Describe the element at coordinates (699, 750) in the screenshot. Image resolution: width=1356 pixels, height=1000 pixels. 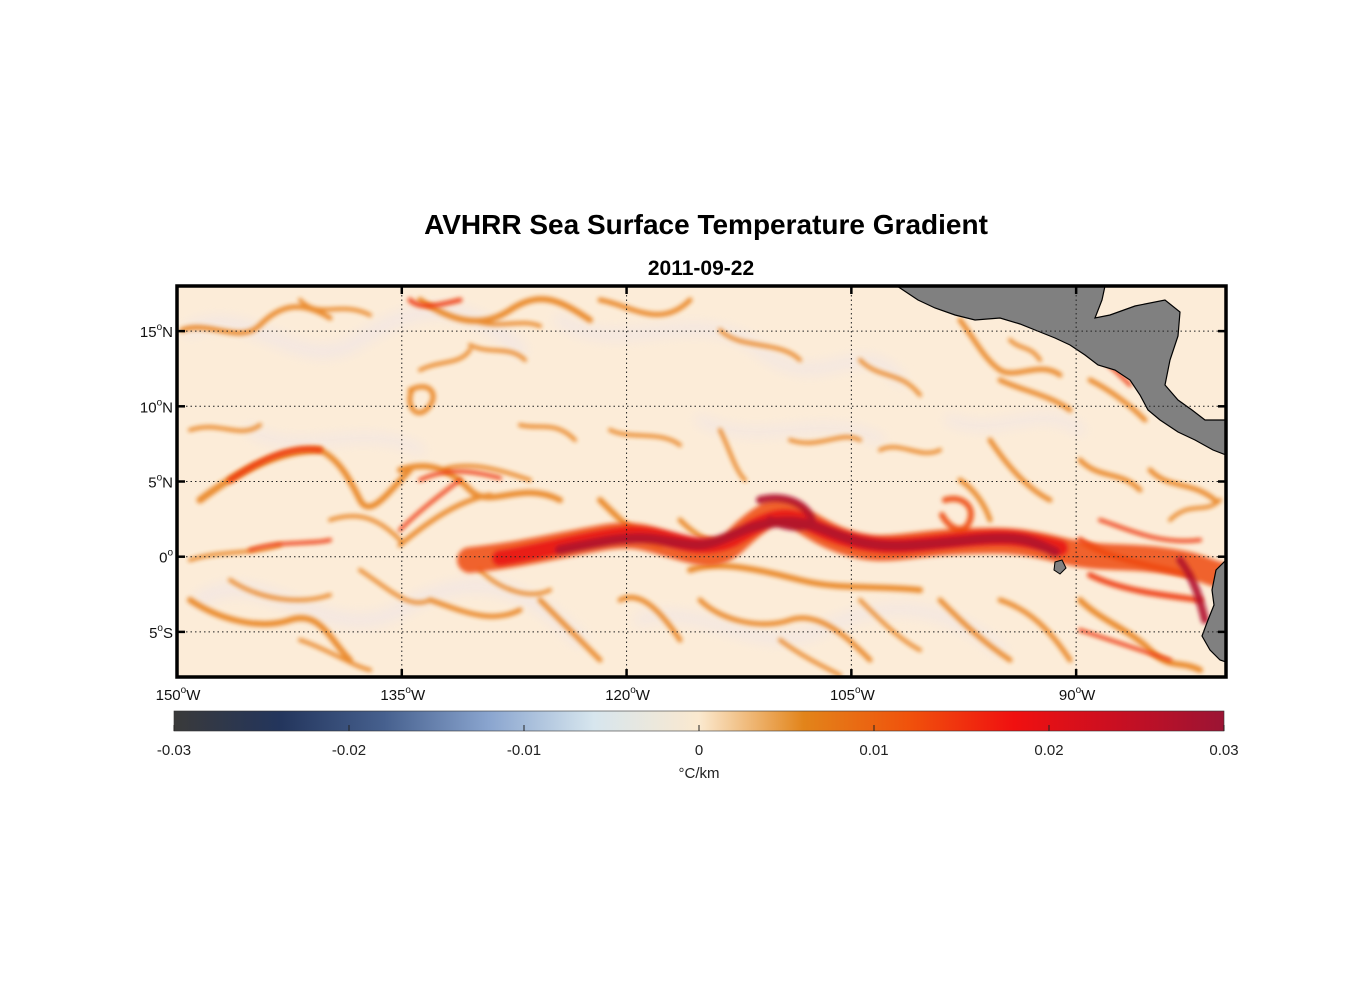
I see `colorbar-tick-label: 0` at that location.